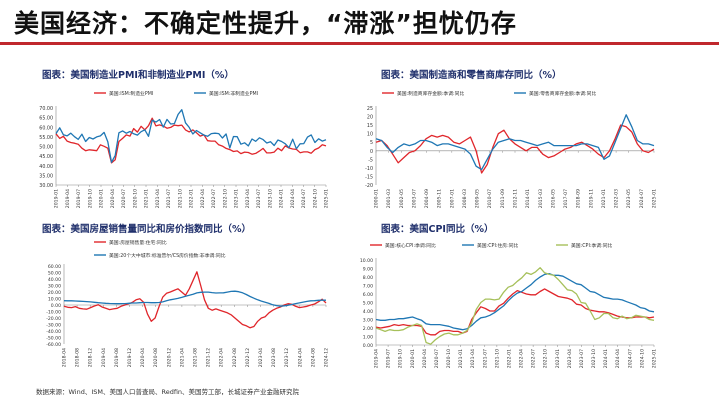 The width and height of the screenshot is (719, 405). Describe the element at coordinates (192, 198) in the screenshot. I see `x-tick-label: 2022-01` at that location.